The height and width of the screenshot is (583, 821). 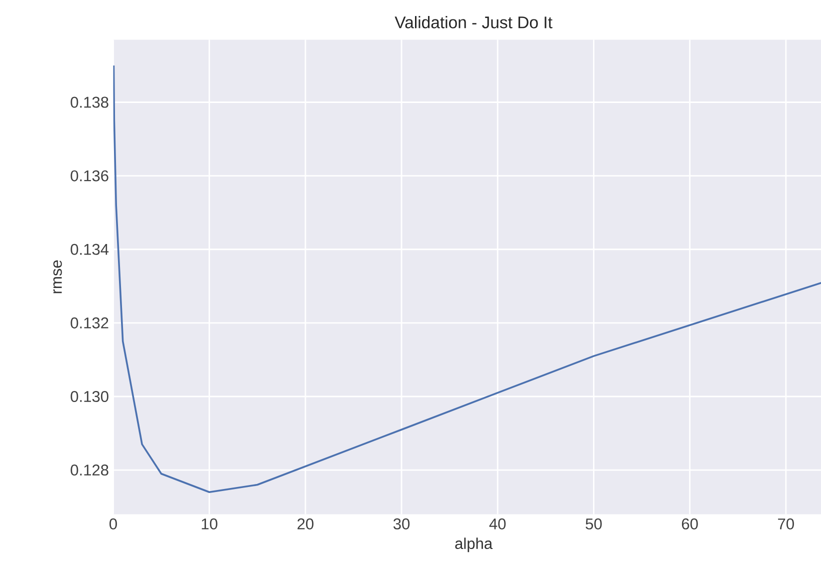 I want to click on chart-title: Validation - Just Do It, so click(x=473, y=22).